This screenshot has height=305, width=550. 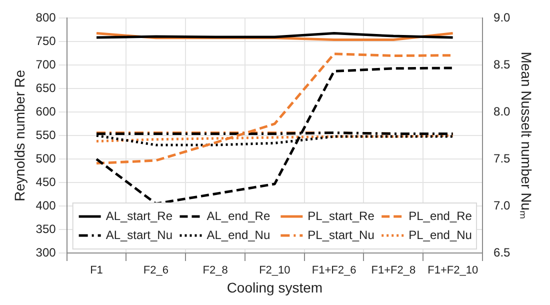 I want to click on legend-label: PL_end_Re, so click(x=440, y=215).